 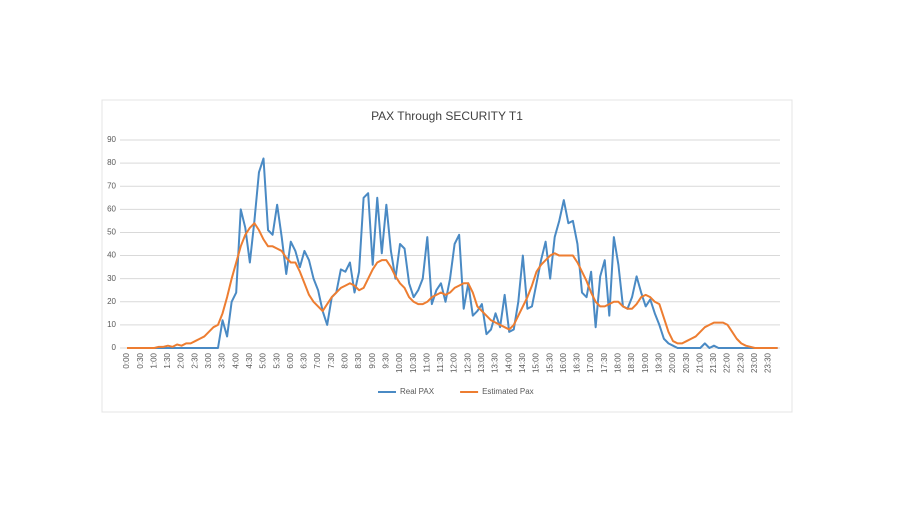 What do you see at coordinates (111, 232) in the screenshot?
I see `y-tick-label: 50` at bounding box center [111, 232].